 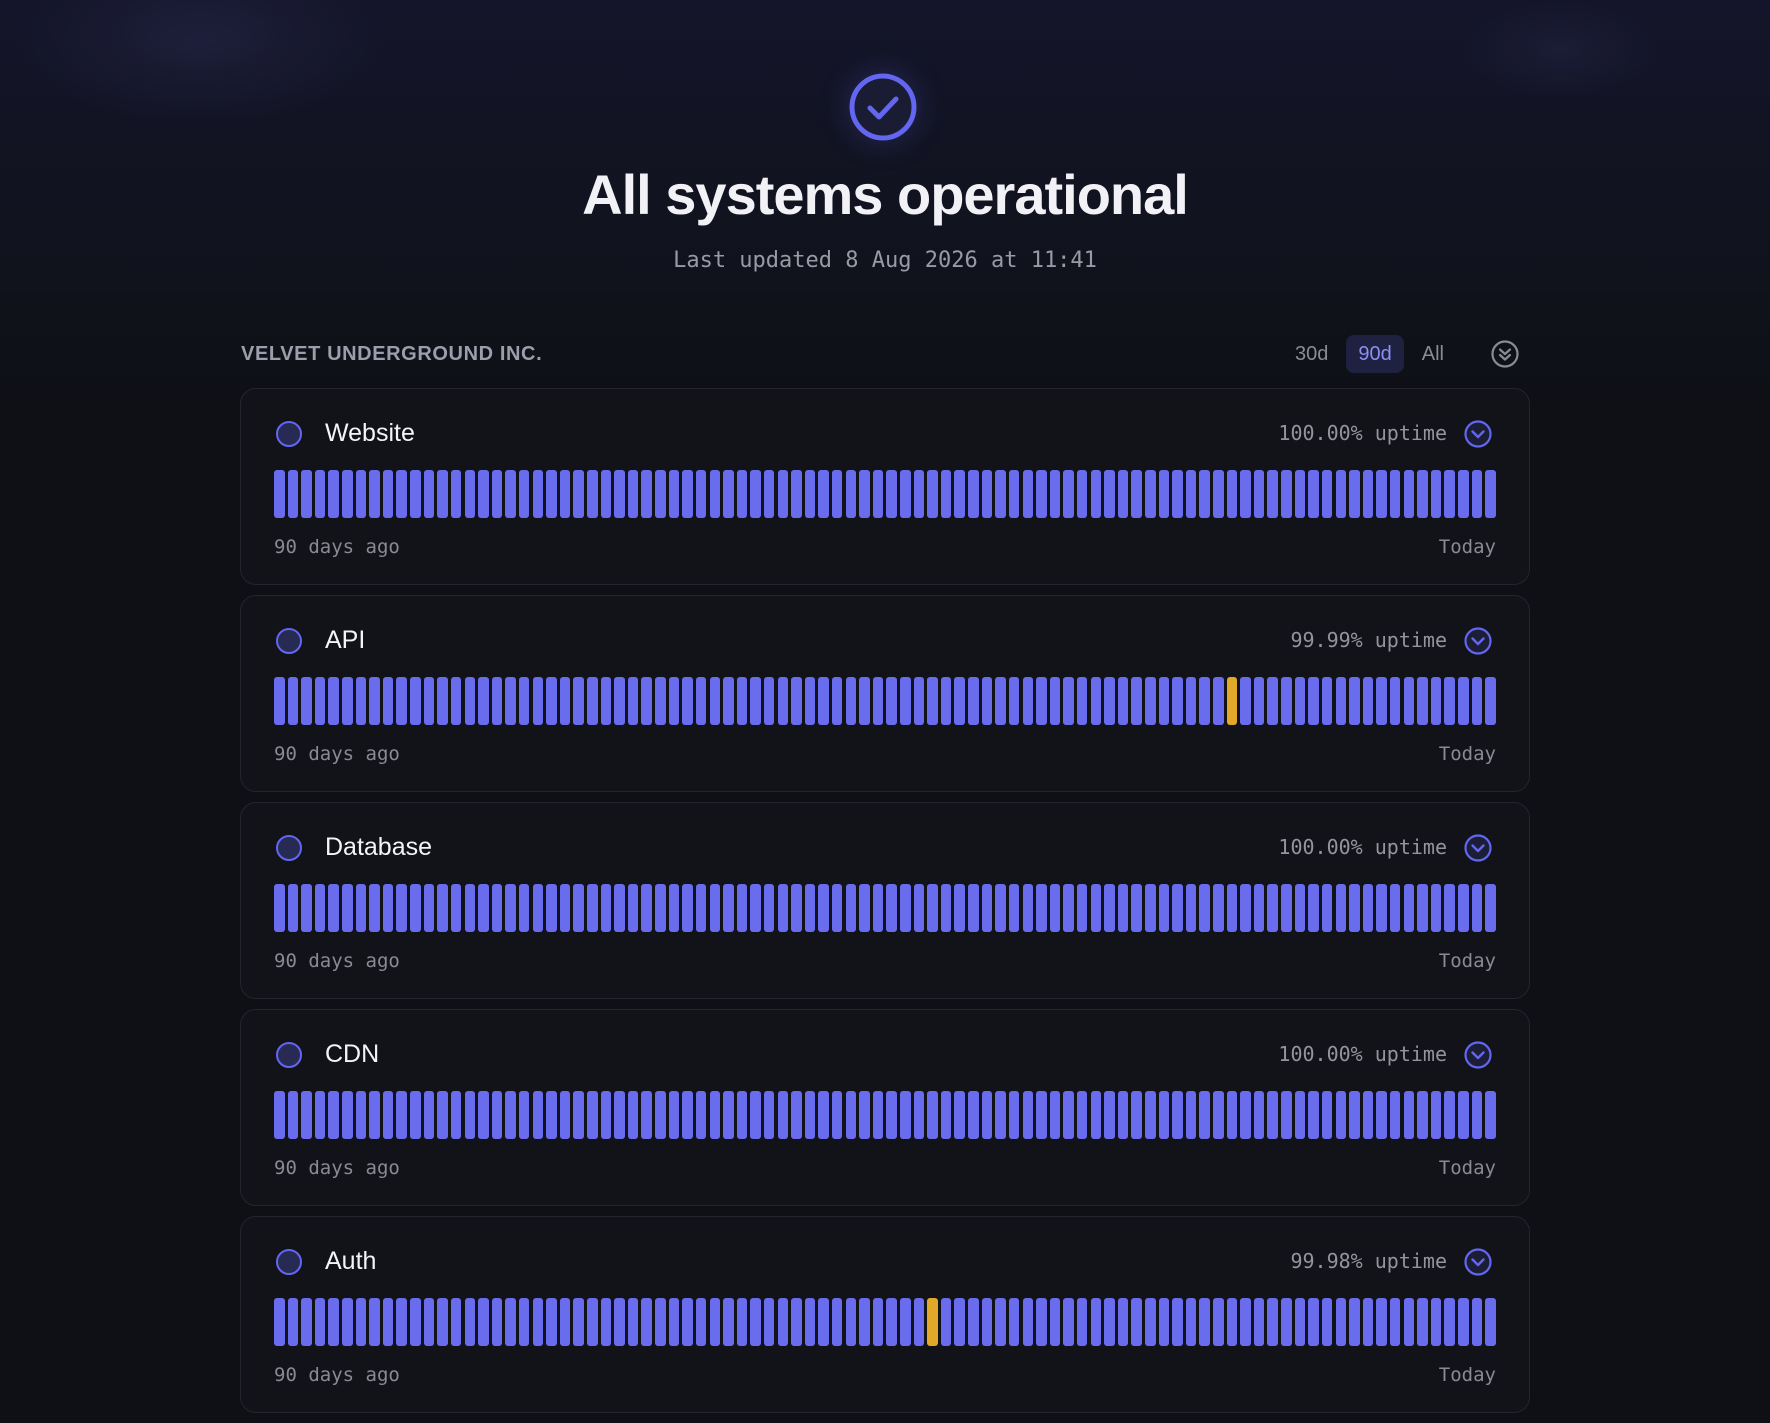 What do you see at coordinates (932, 1322) in the screenshot?
I see `uptime-bar-degraded` at bounding box center [932, 1322].